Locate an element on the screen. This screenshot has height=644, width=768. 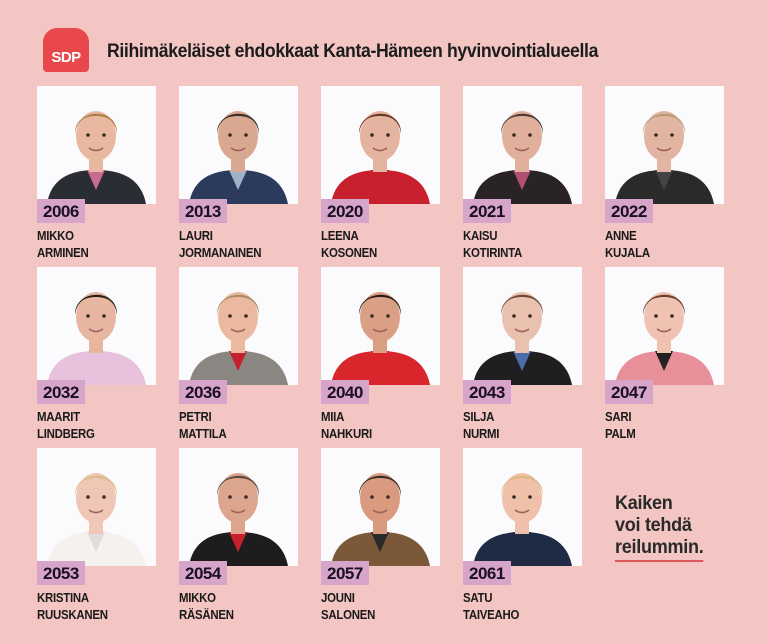
candidate-last-name: Nahkuri is located at coordinates (346, 433).